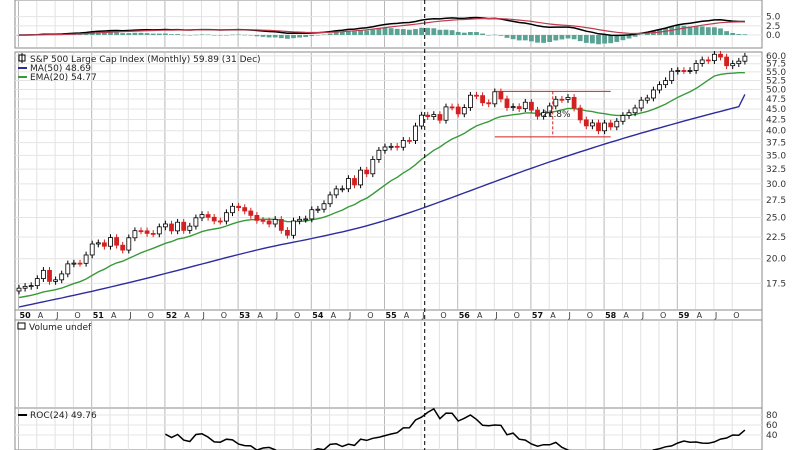 This screenshot has width=800, height=450. I want to click on macd-histogram, so click(382, 35).